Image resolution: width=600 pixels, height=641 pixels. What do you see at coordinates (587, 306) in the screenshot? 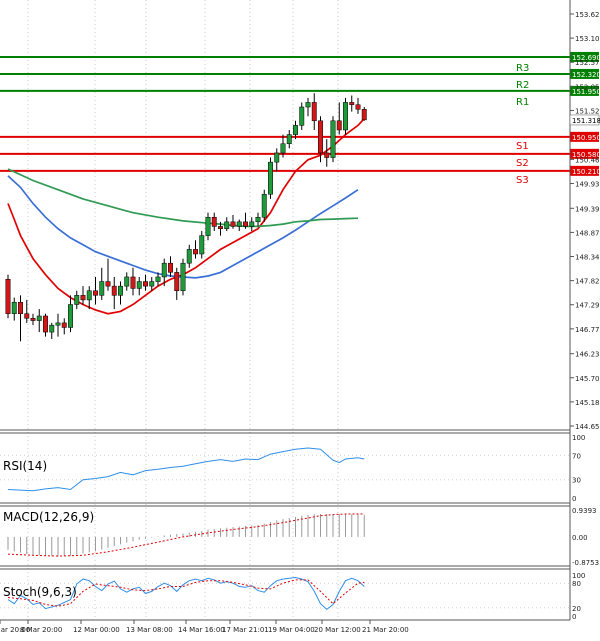
I see `y-tick-label: 147.295` at bounding box center [587, 306].